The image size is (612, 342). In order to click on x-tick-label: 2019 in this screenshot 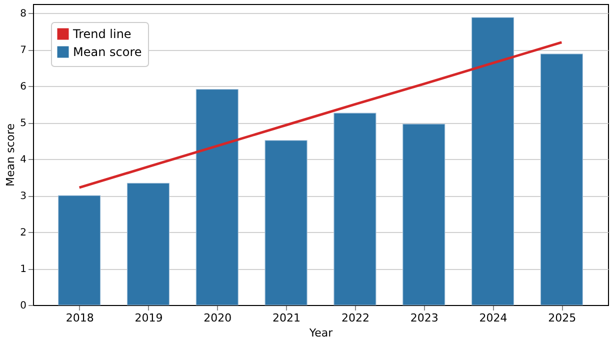, I will do `click(148, 318)`.